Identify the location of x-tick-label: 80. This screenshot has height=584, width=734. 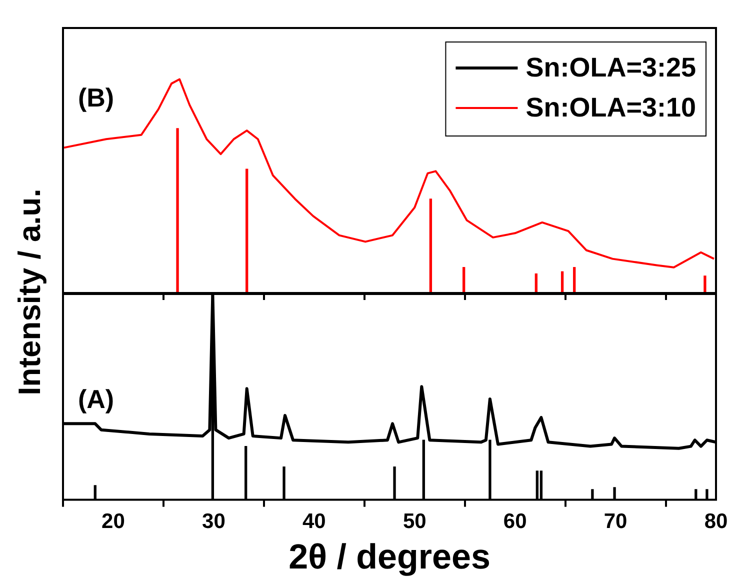
(716, 522).